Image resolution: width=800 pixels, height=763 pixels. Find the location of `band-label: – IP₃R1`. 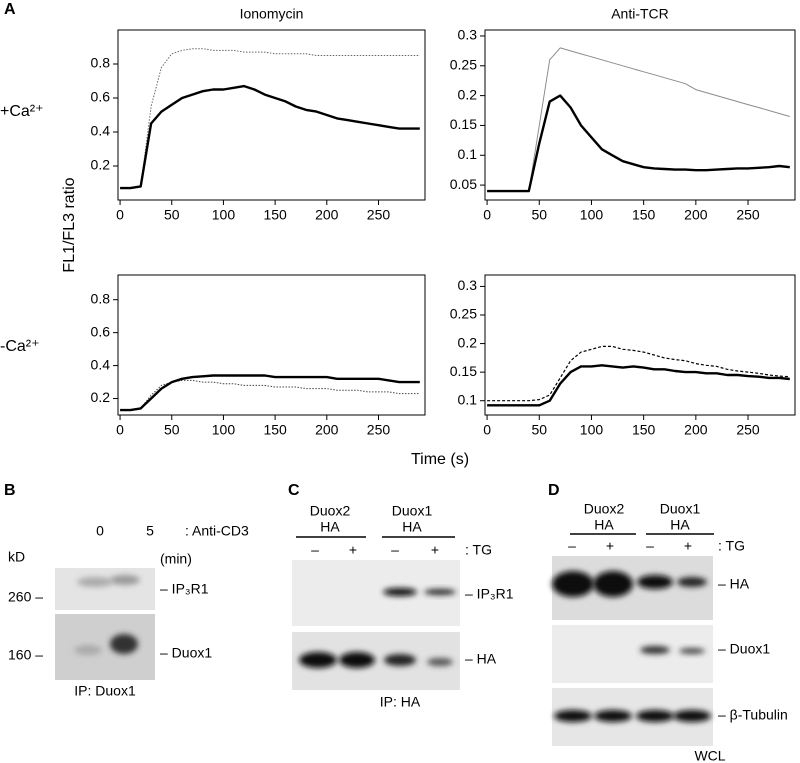

band-label: – IP₃R1 is located at coordinates (489, 594).